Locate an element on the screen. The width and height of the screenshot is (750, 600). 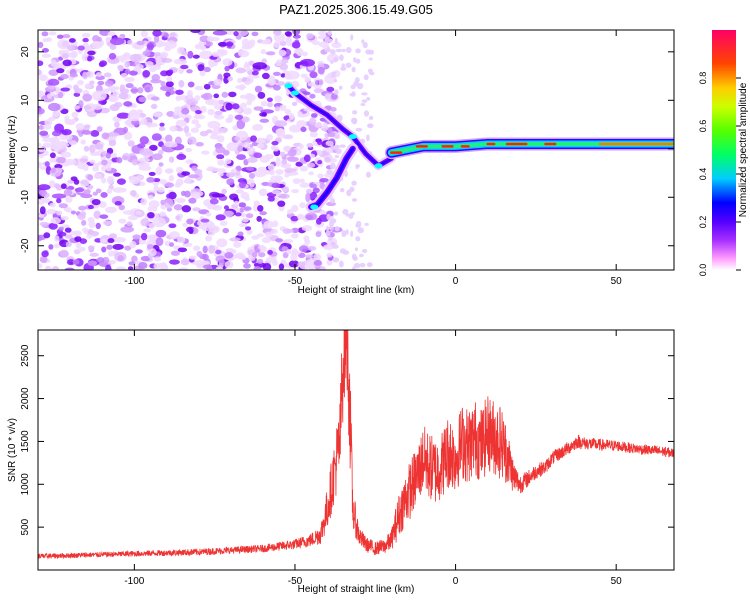
snr-xlabel: Height of straight line (km) is located at coordinates (356, 589).